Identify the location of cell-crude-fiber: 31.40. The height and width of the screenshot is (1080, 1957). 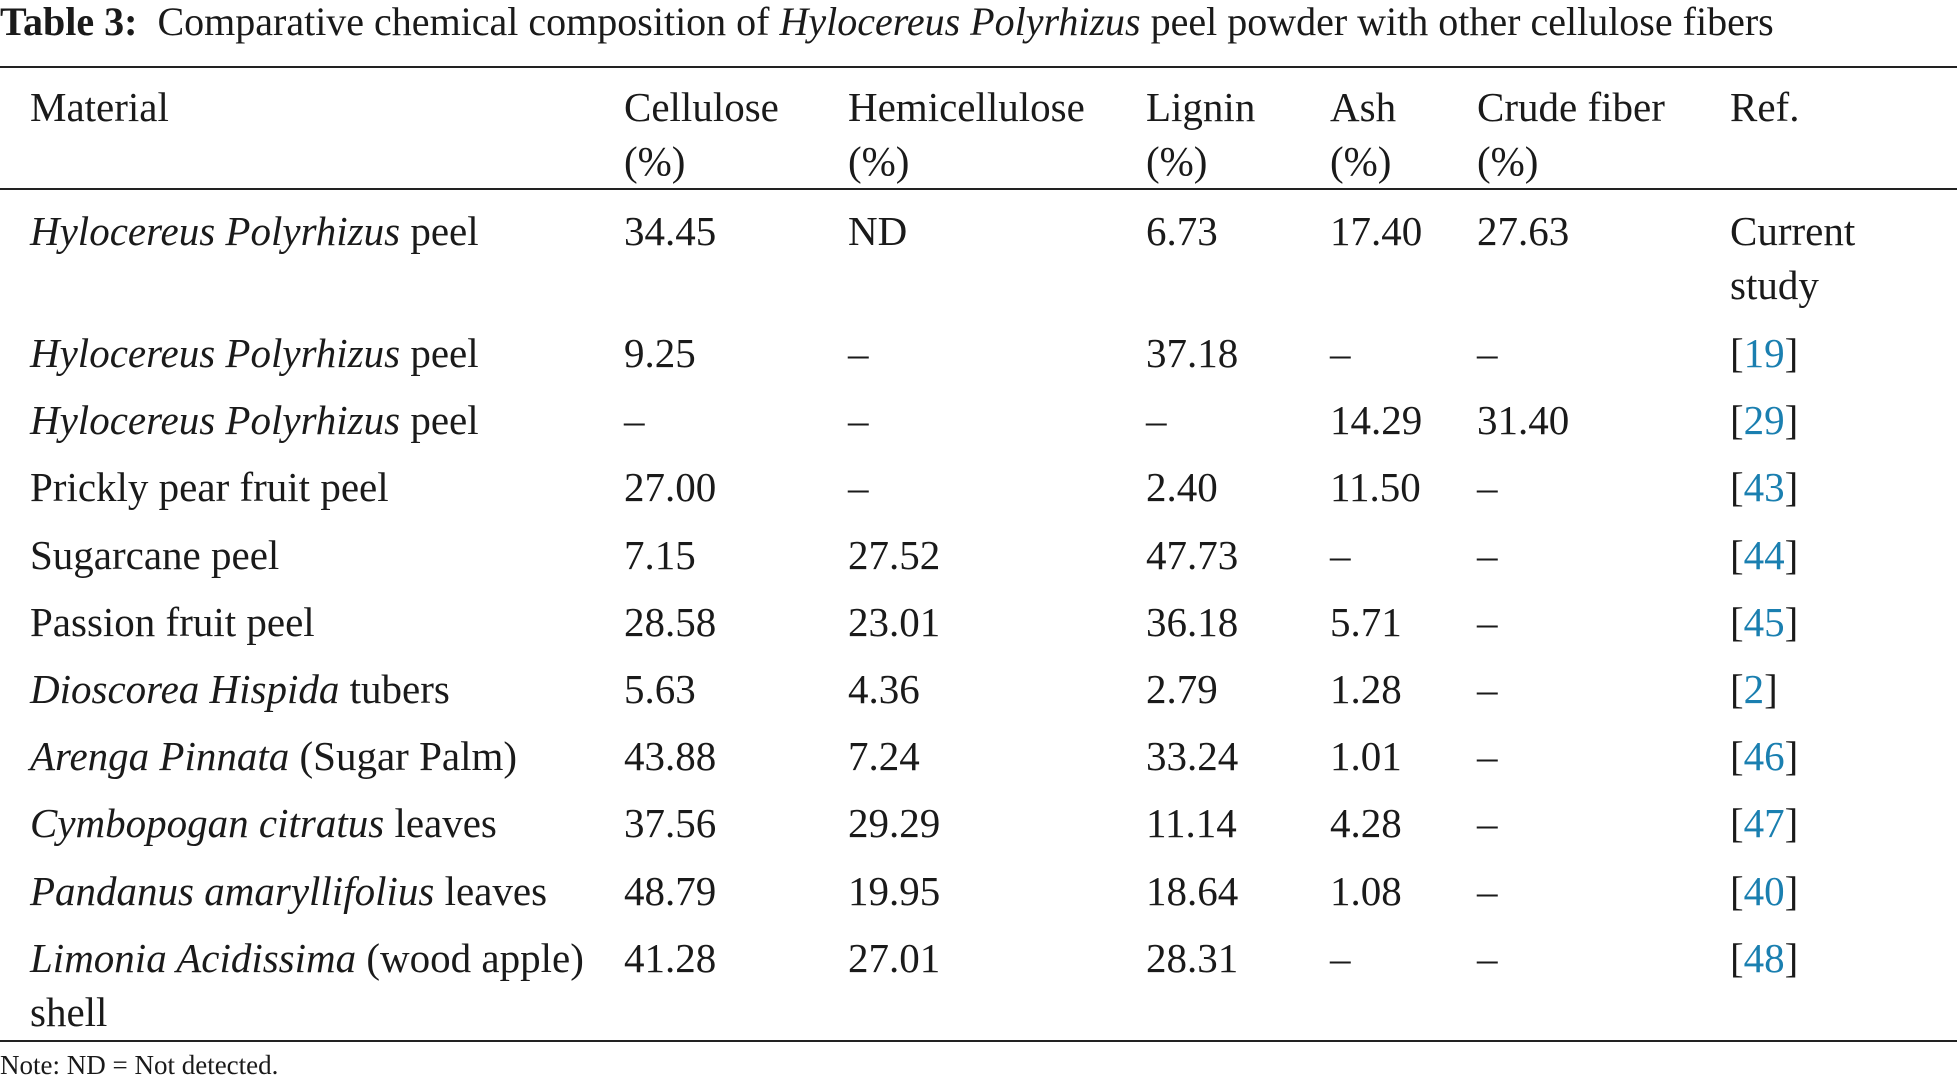
(1523, 420).